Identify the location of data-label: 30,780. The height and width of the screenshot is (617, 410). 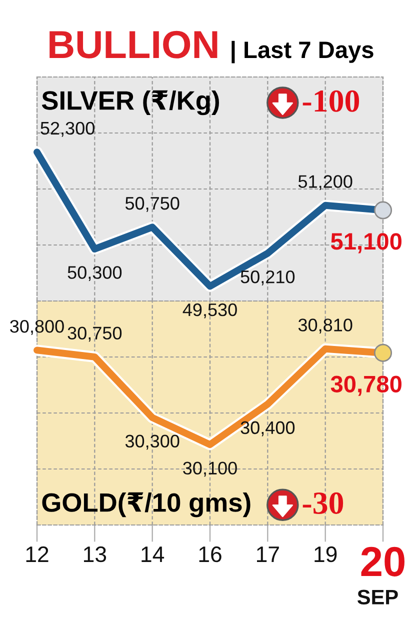
(366, 386).